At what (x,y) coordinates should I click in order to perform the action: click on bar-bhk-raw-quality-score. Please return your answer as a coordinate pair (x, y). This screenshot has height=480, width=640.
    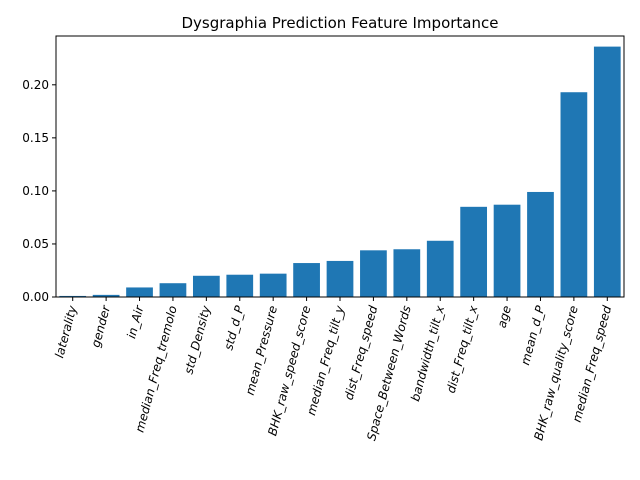
    Looking at the image, I should click on (574, 194).